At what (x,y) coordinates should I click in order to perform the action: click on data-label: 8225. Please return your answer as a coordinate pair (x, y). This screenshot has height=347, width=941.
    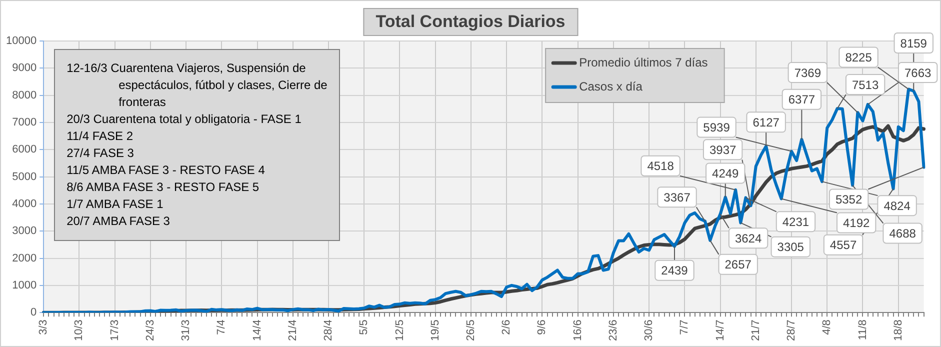
    Looking at the image, I should click on (858, 57).